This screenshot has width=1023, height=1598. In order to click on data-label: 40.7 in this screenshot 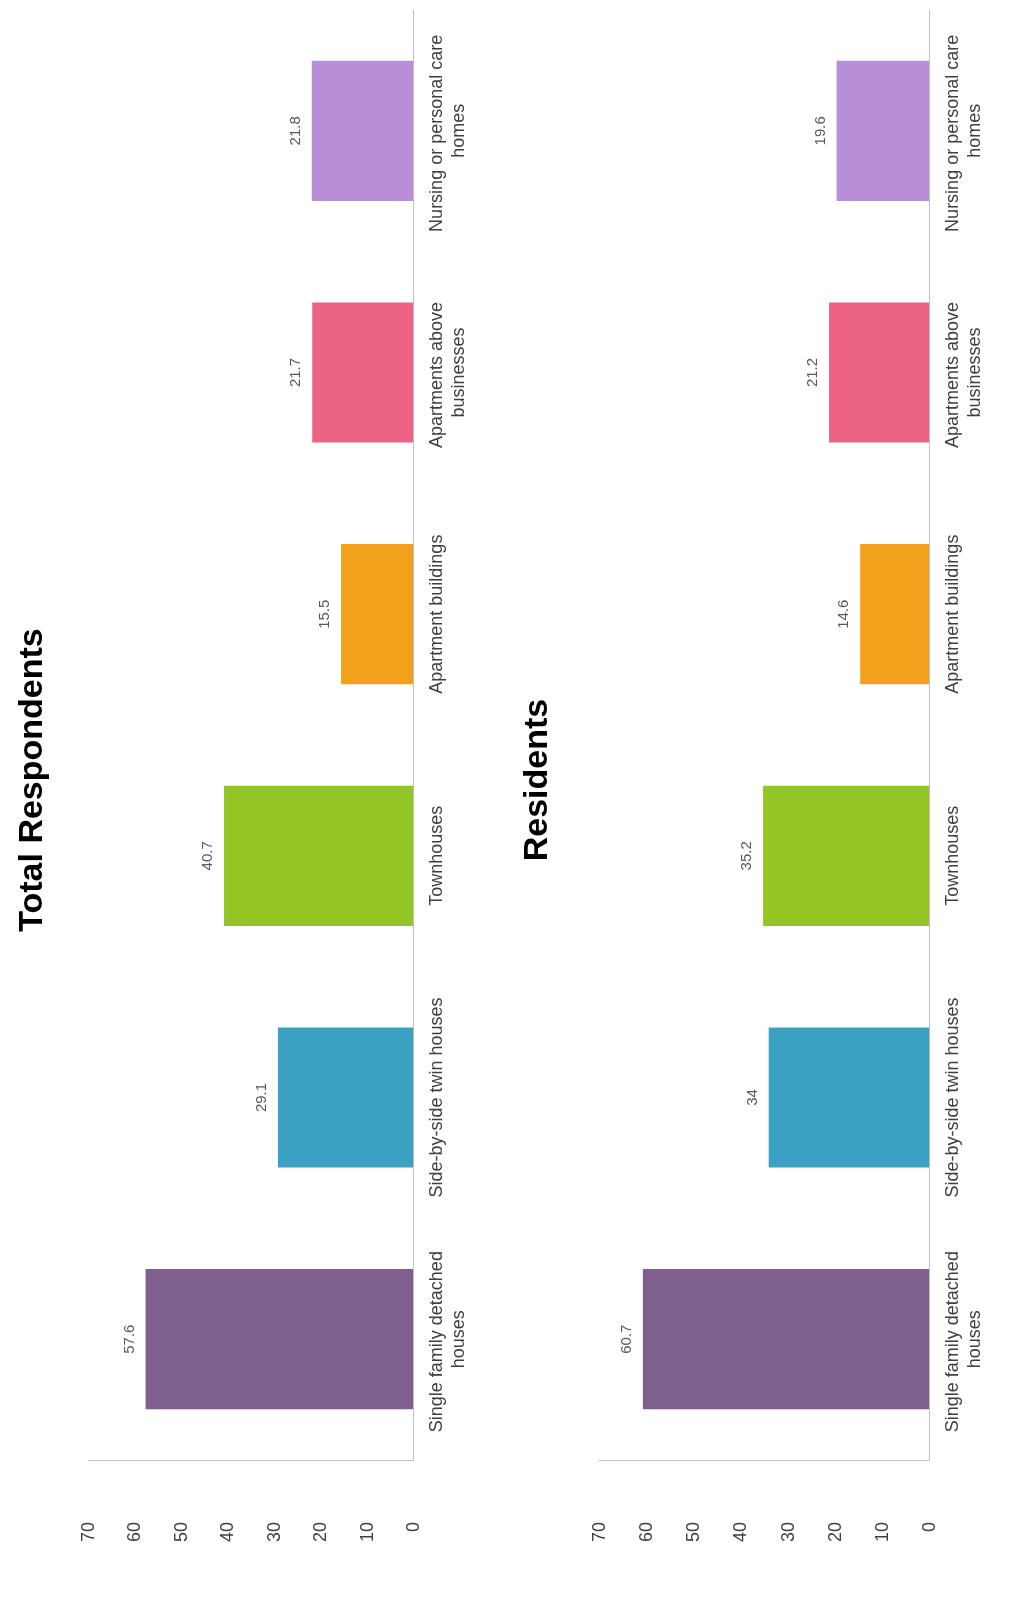, I will do `click(207, 856)`.